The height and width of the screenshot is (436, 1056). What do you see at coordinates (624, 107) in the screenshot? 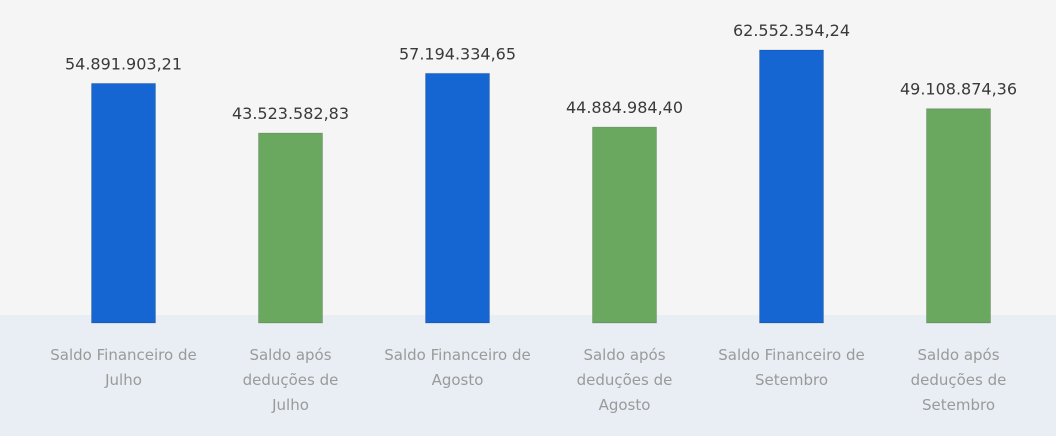
I see `value-label: 44.884.984,40` at bounding box center [624, 107].